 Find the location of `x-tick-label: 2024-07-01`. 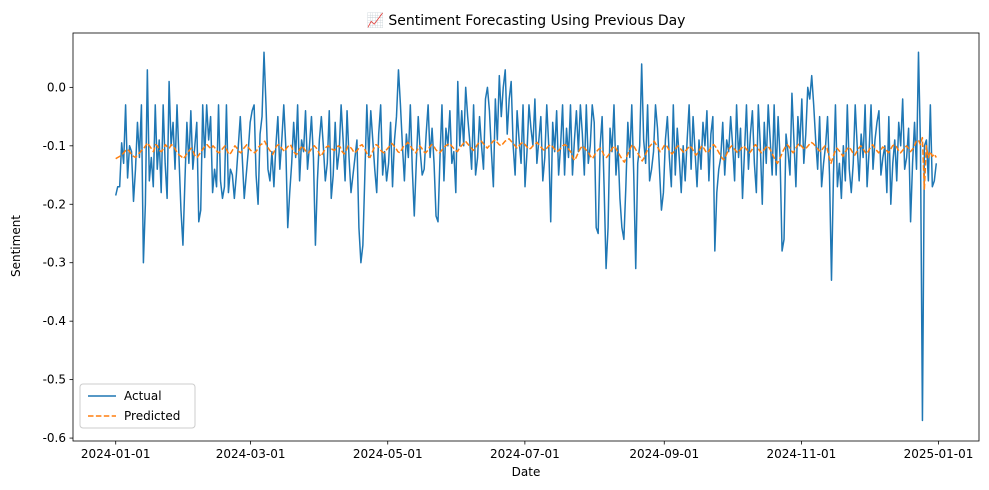

x-tick-label: 2024-07-01 is located at coordinates (525, 454).